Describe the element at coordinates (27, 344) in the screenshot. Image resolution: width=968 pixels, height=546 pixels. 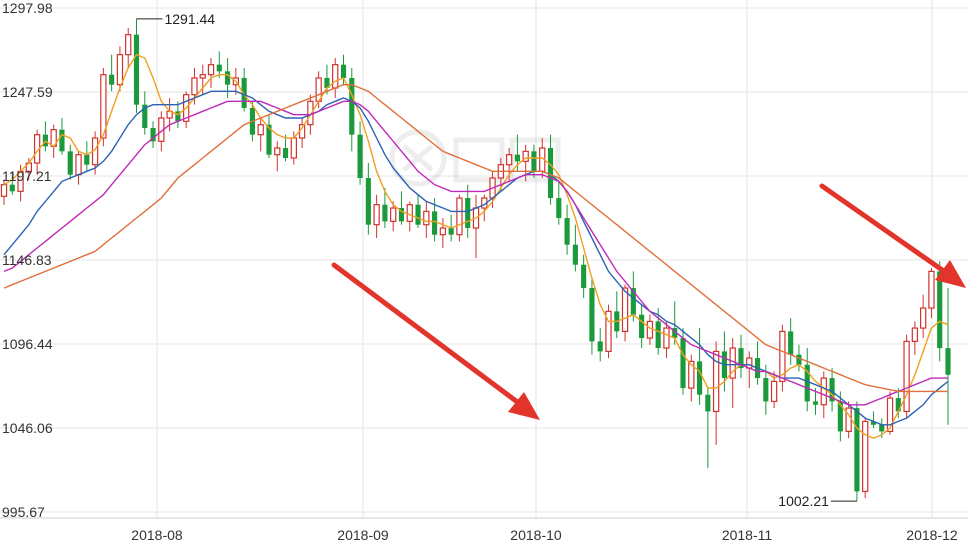
I see `y-tick-label: 1096.44` at that location.